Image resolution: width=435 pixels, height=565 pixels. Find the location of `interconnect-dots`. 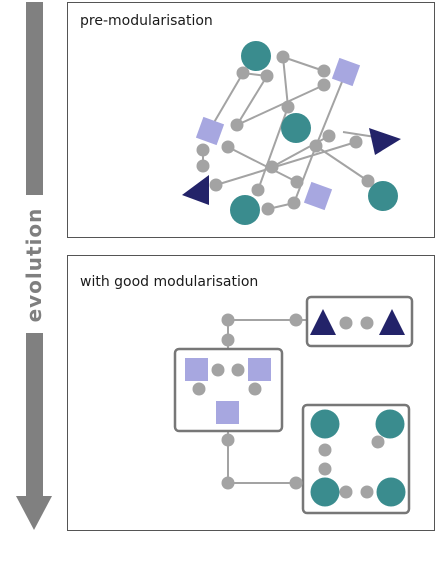

interconnect-dots is located at coordinates (262, 401).